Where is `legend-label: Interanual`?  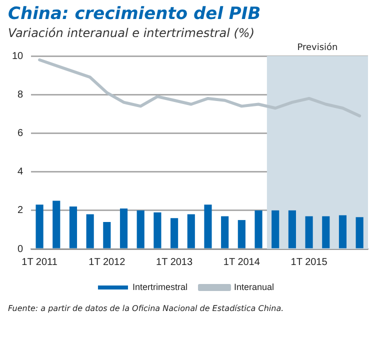 legend-label: Interanual is located at coordinates (254, 287).